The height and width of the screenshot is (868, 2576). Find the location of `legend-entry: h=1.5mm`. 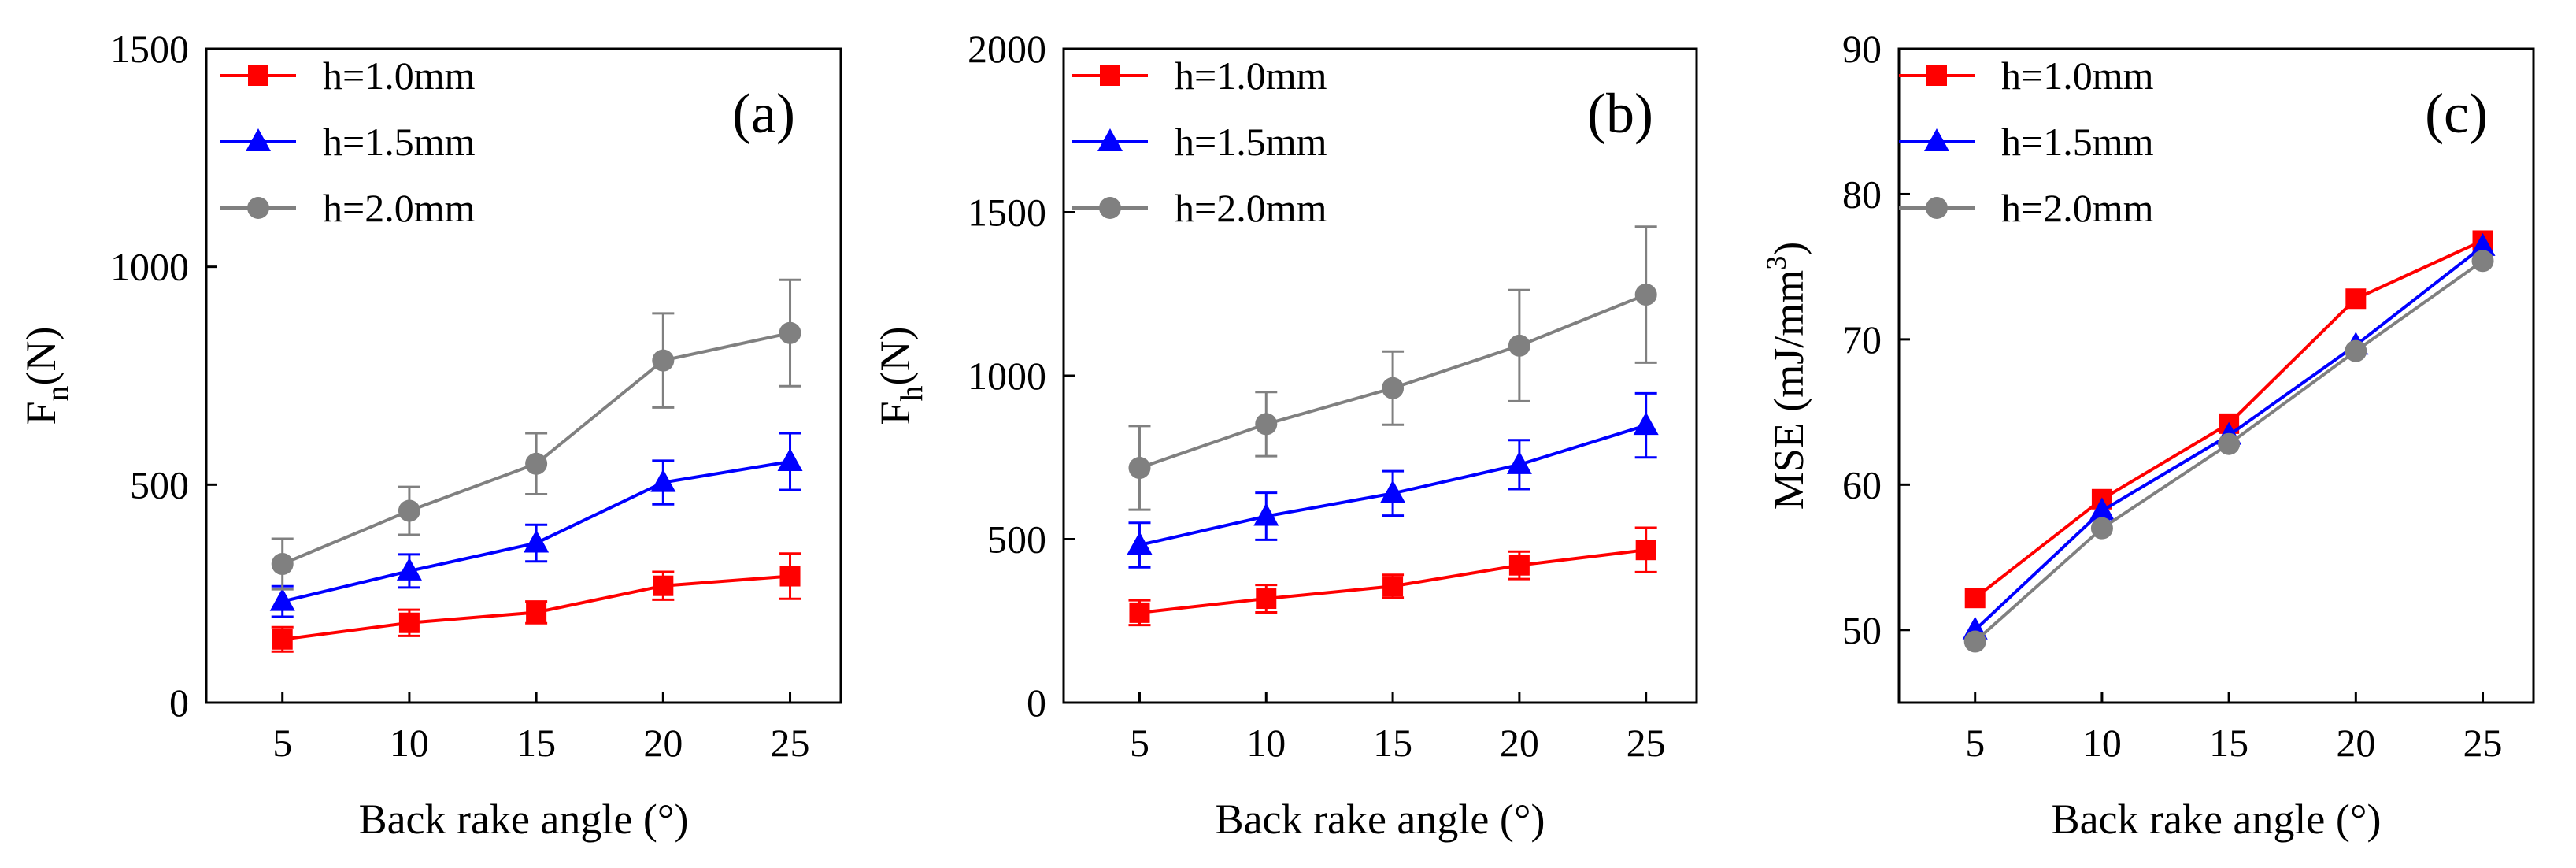

legend-entry: h=1.5mm is located at coordinates (2026, 142).